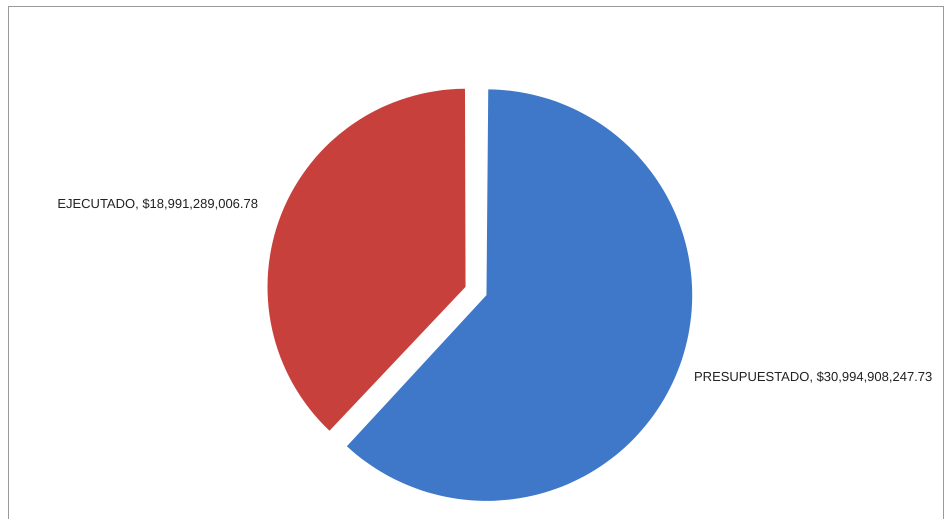  Describe the element at coordinates (813, 376) in the screenshot. I see `slice-label: PRESUPUESTADO, $30,994,908,247.73` at that location.